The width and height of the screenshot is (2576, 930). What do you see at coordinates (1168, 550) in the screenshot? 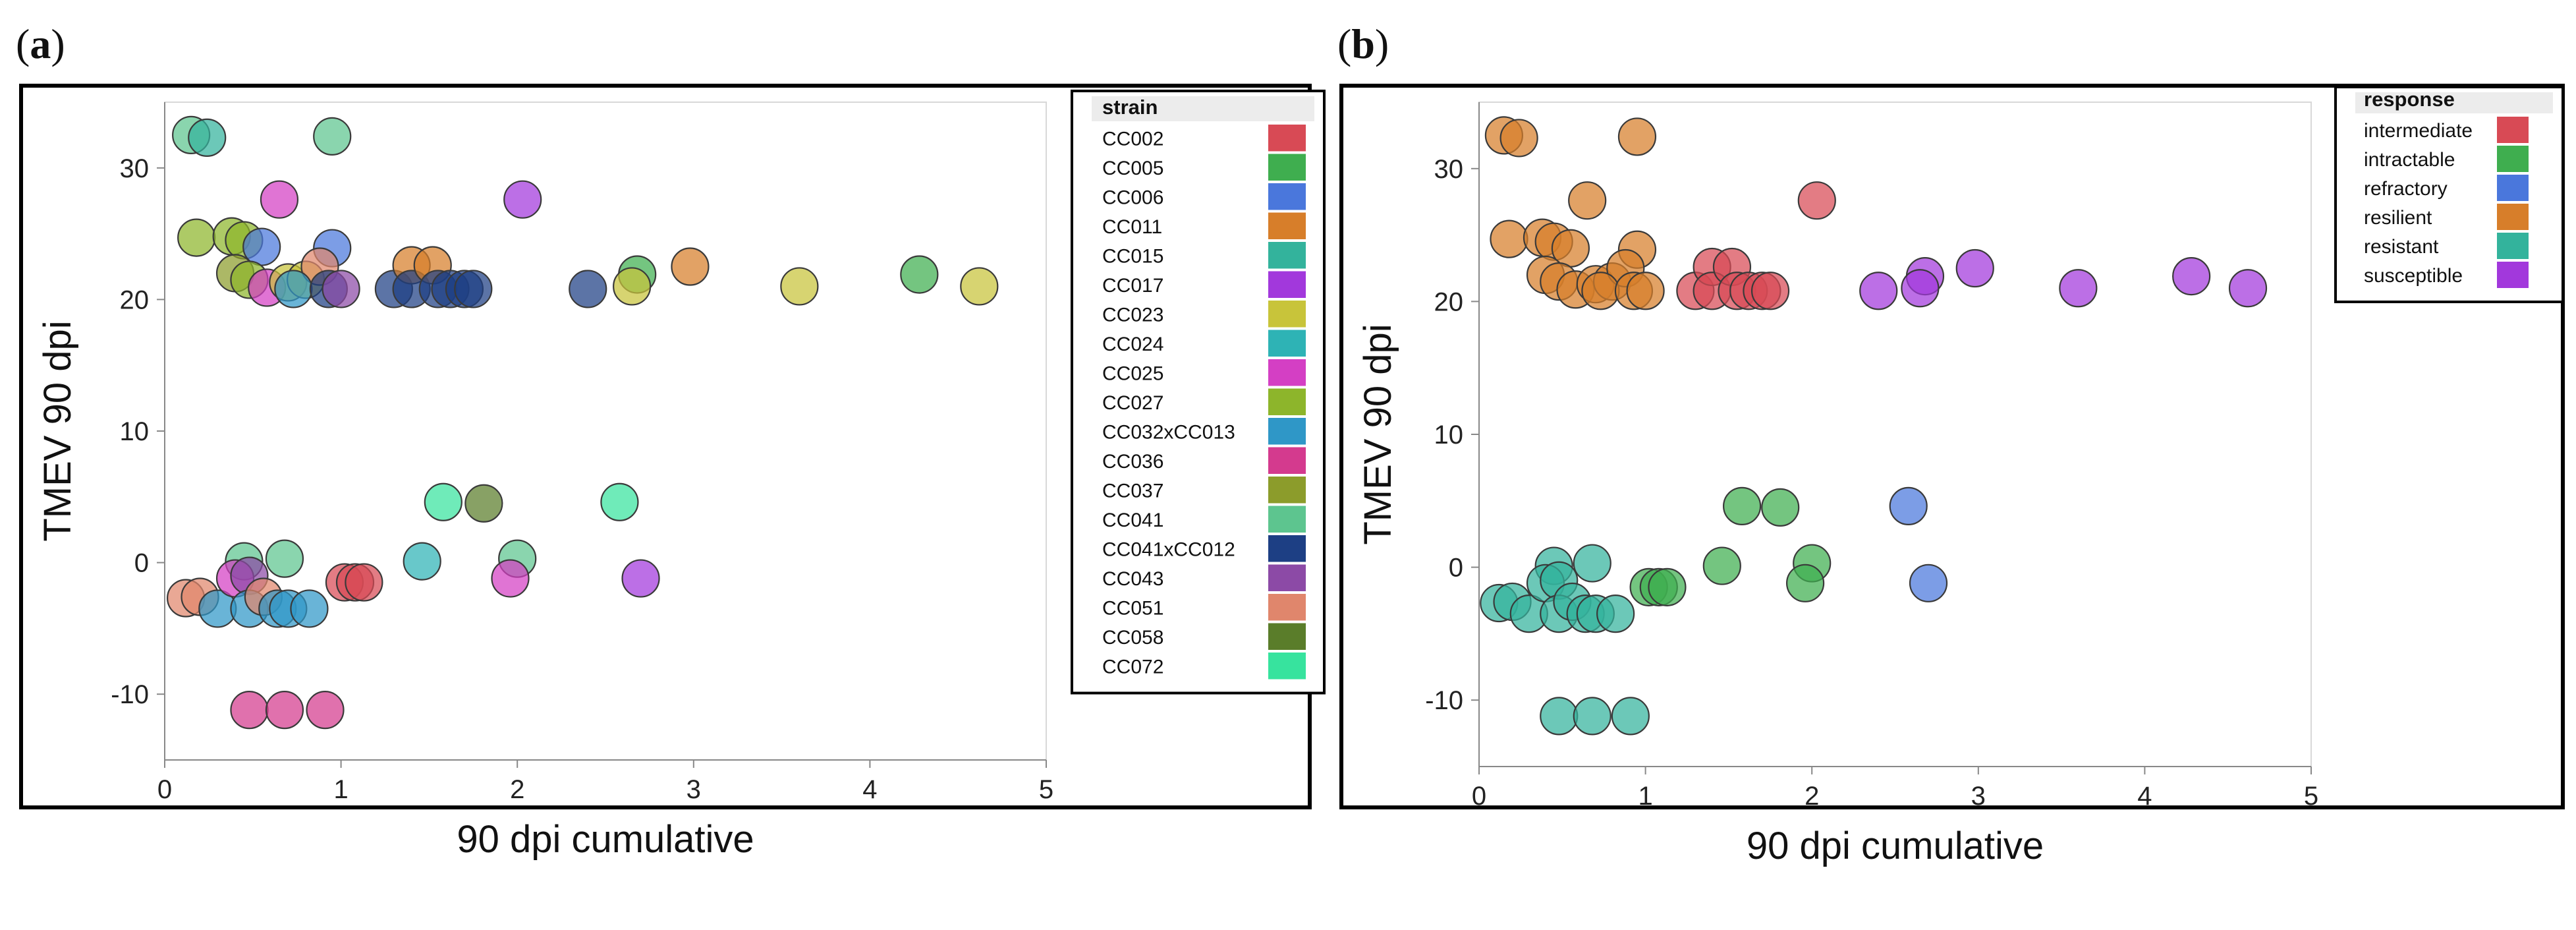
I see `legend-label: CC041xCC012` at bounding box center [1168, 550].